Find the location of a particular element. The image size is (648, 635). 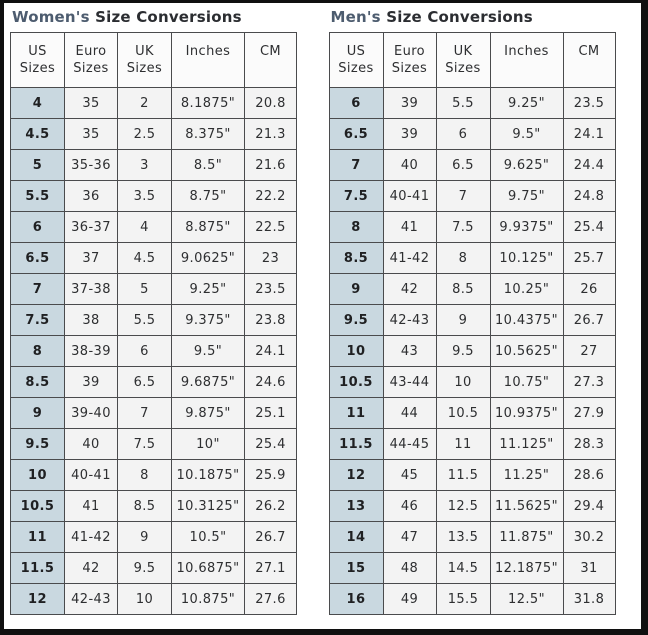

table-cell: 35-36 is located at coordinates (91, 165).